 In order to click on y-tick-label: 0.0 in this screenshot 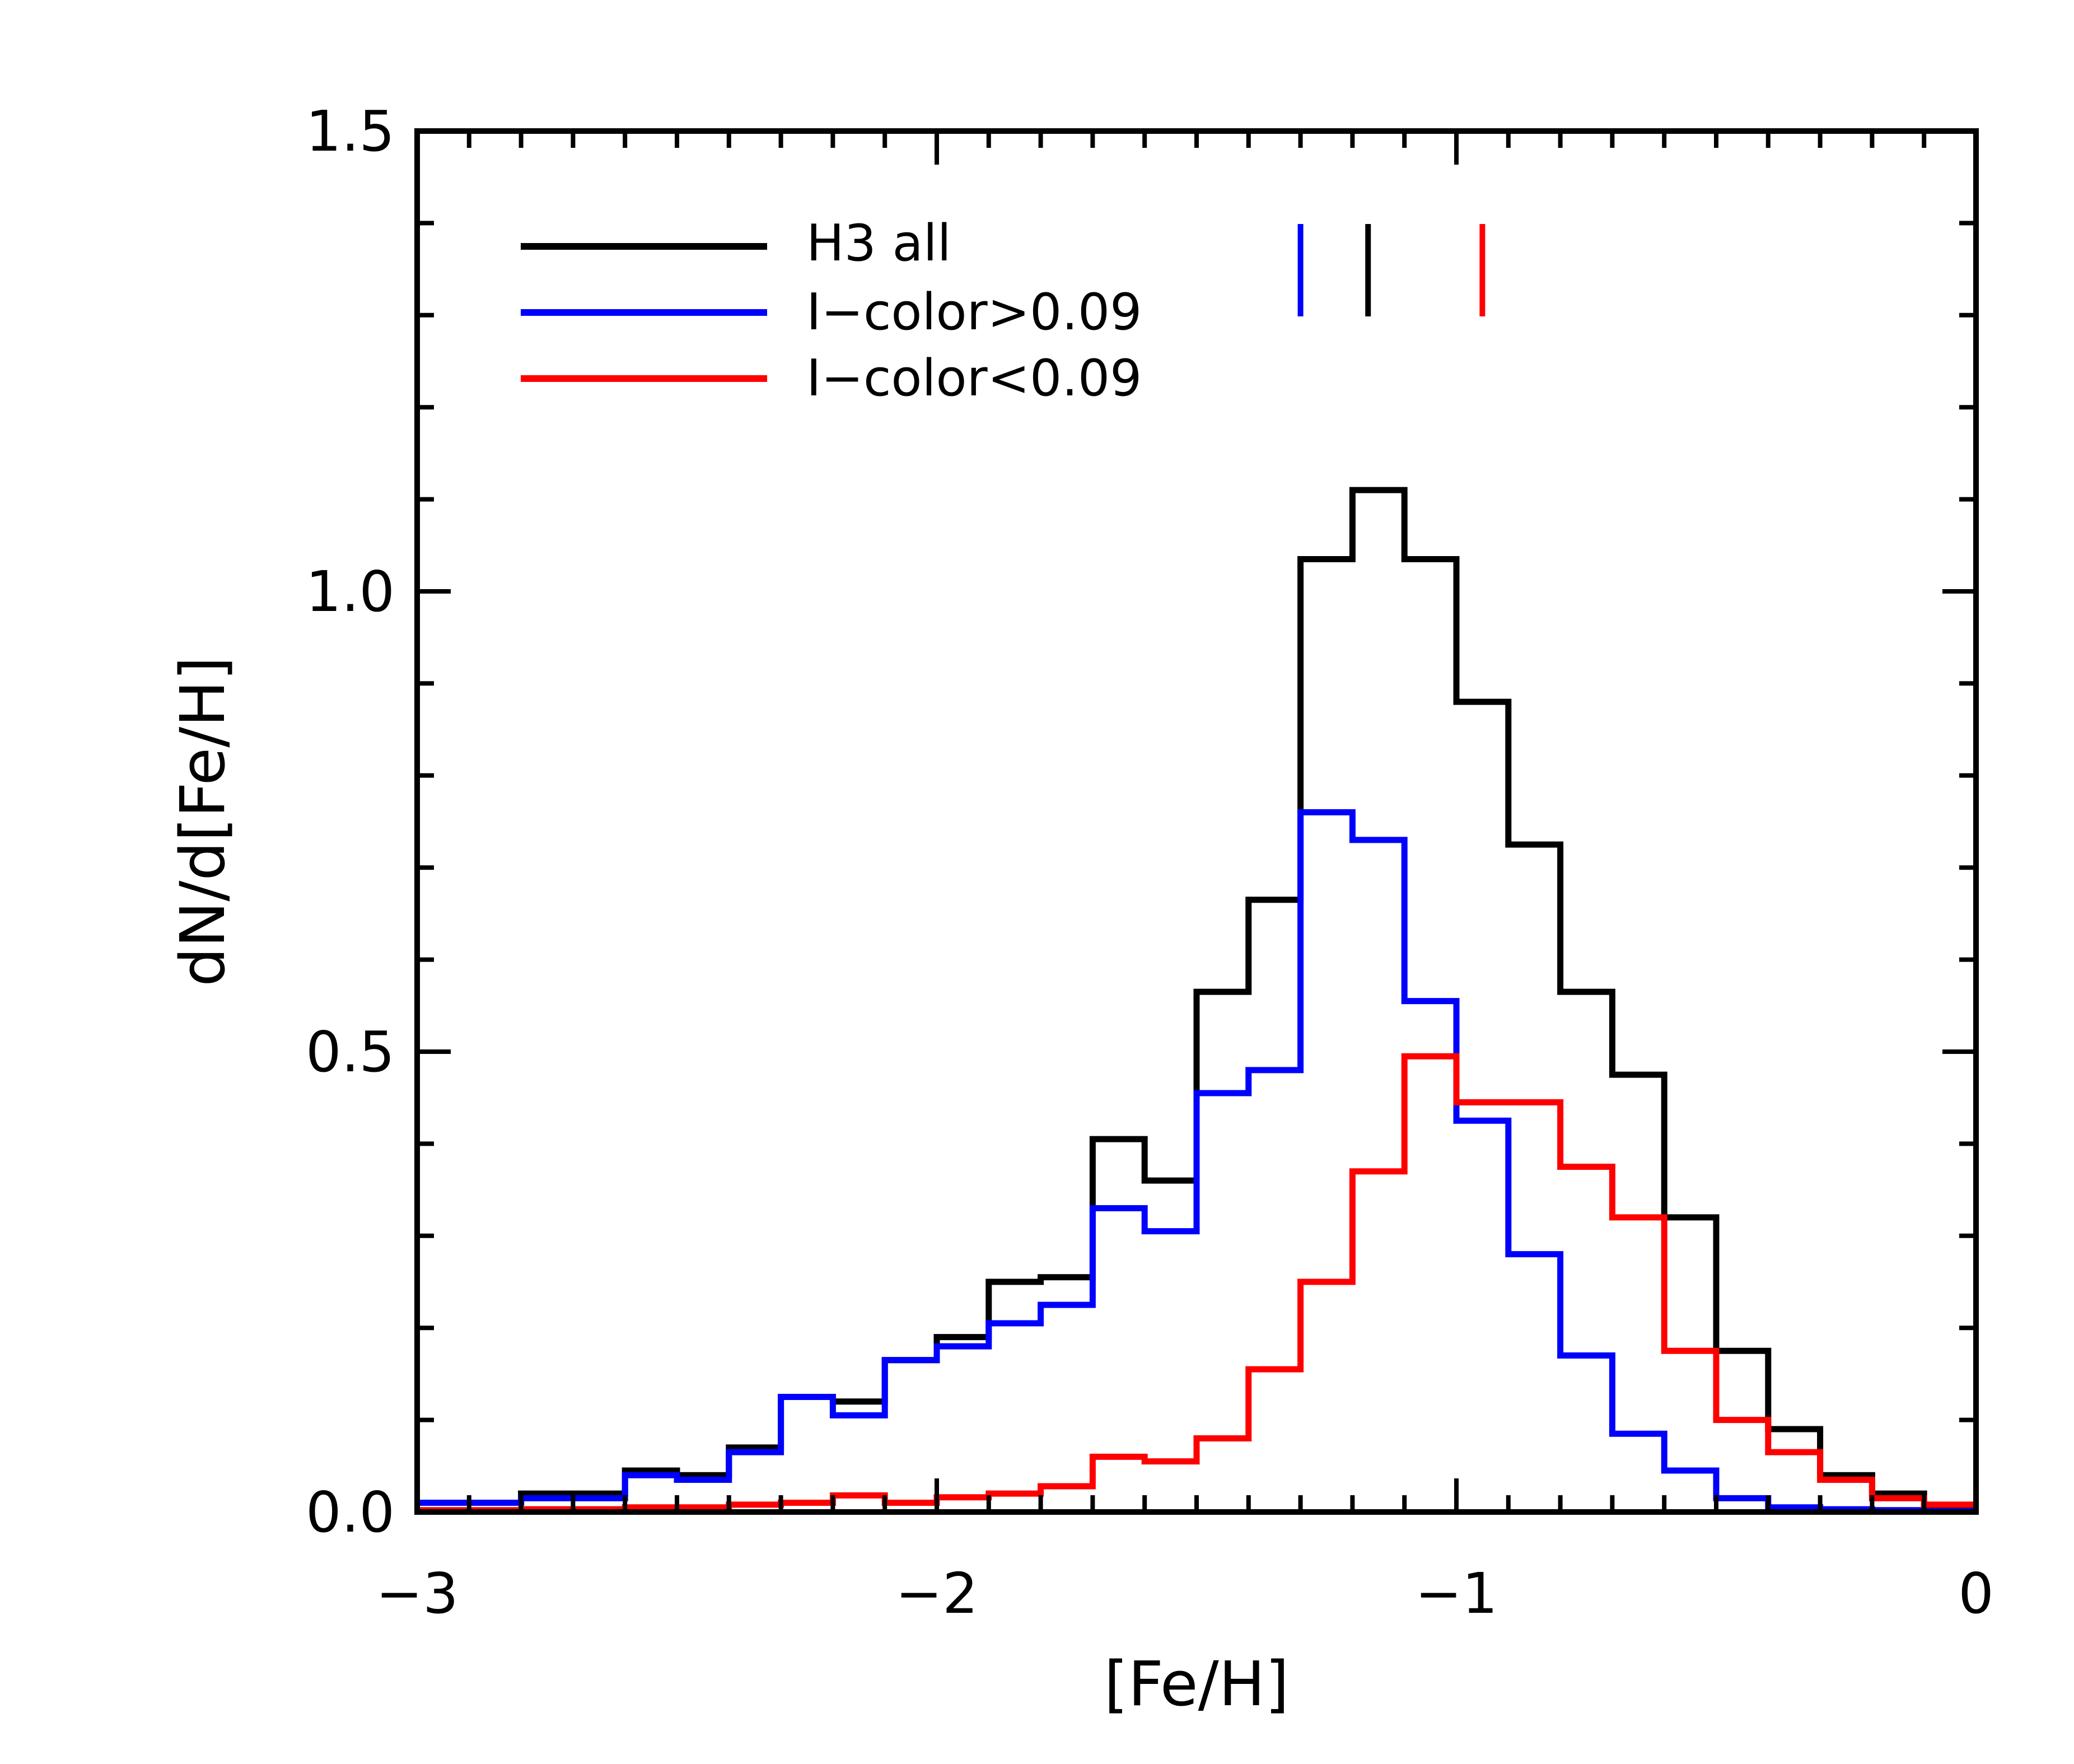, I will do `click(350, 1513)`.